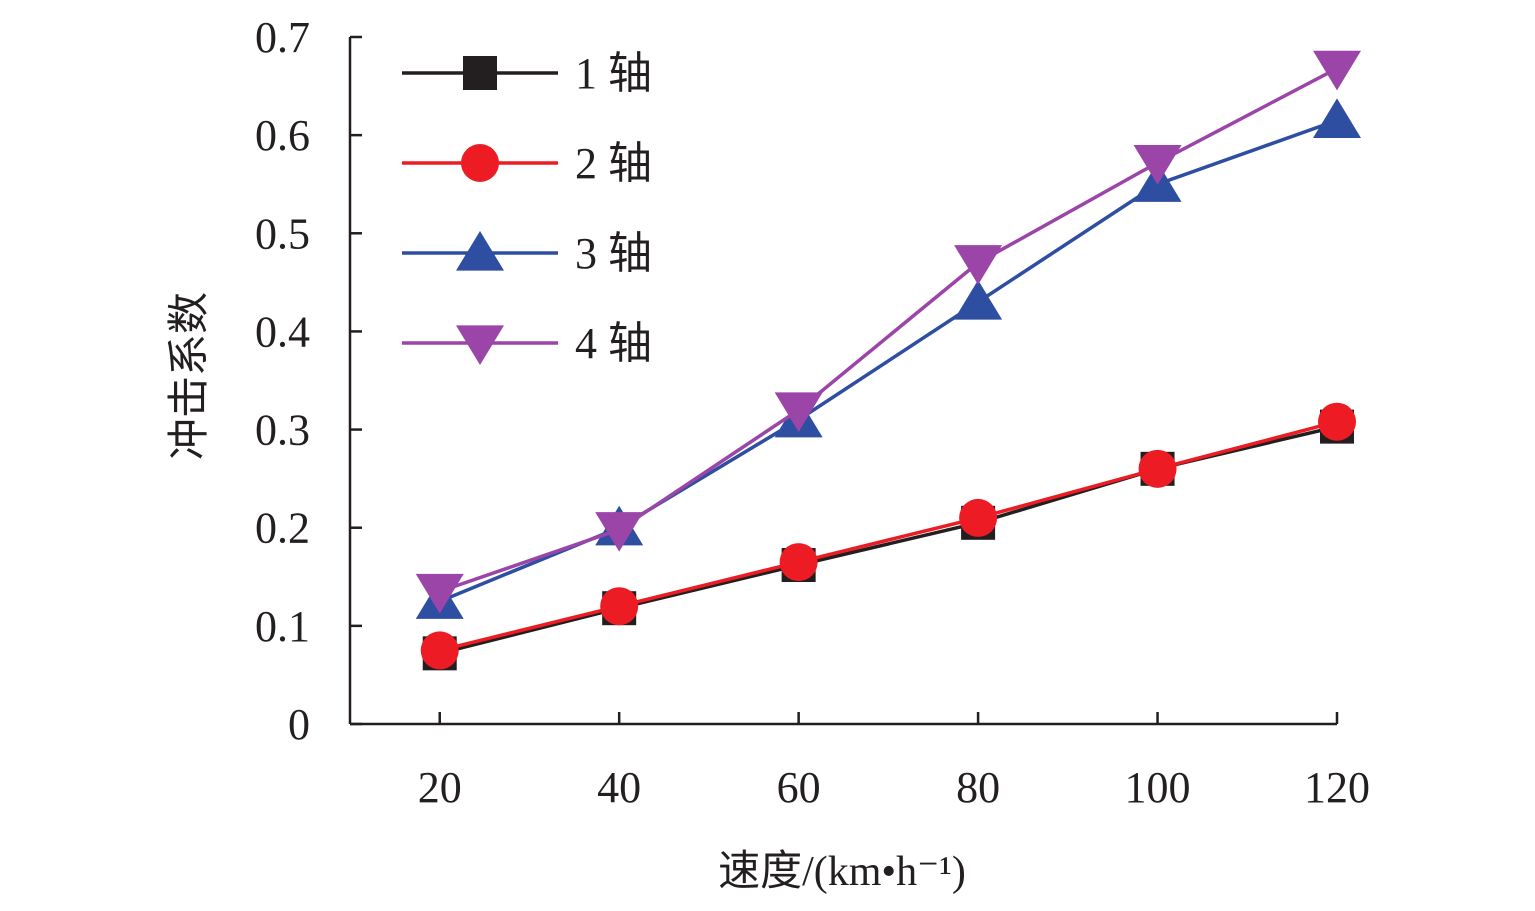 The width and height of the screenshot is (1535, 911). What do you see at coordinates (978, 787) in the screenshot?
I see `x-tick-label: 80` at bounding box center [978, 787].